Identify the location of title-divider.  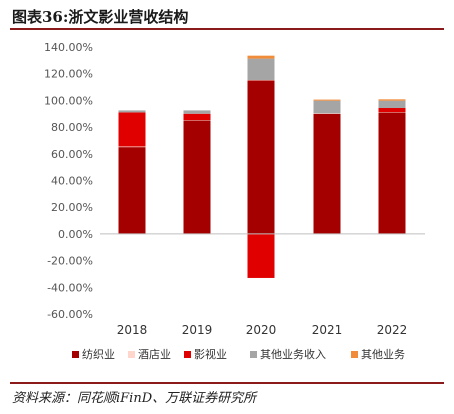
(227, 29).